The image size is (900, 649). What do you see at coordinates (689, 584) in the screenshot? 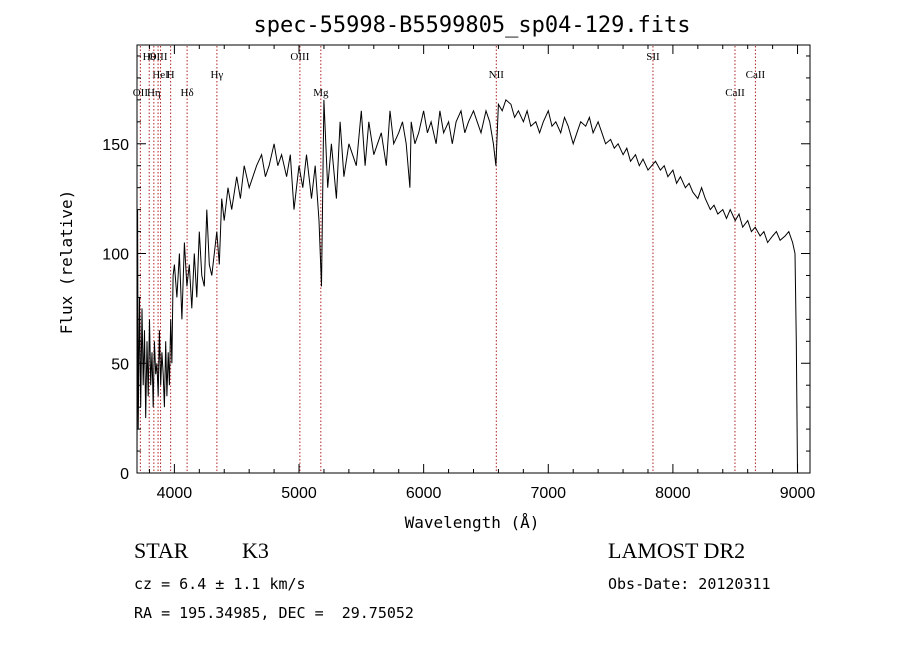
I see `obs-date: Obs-Date: 20120311` at bounding box center [689, 584].